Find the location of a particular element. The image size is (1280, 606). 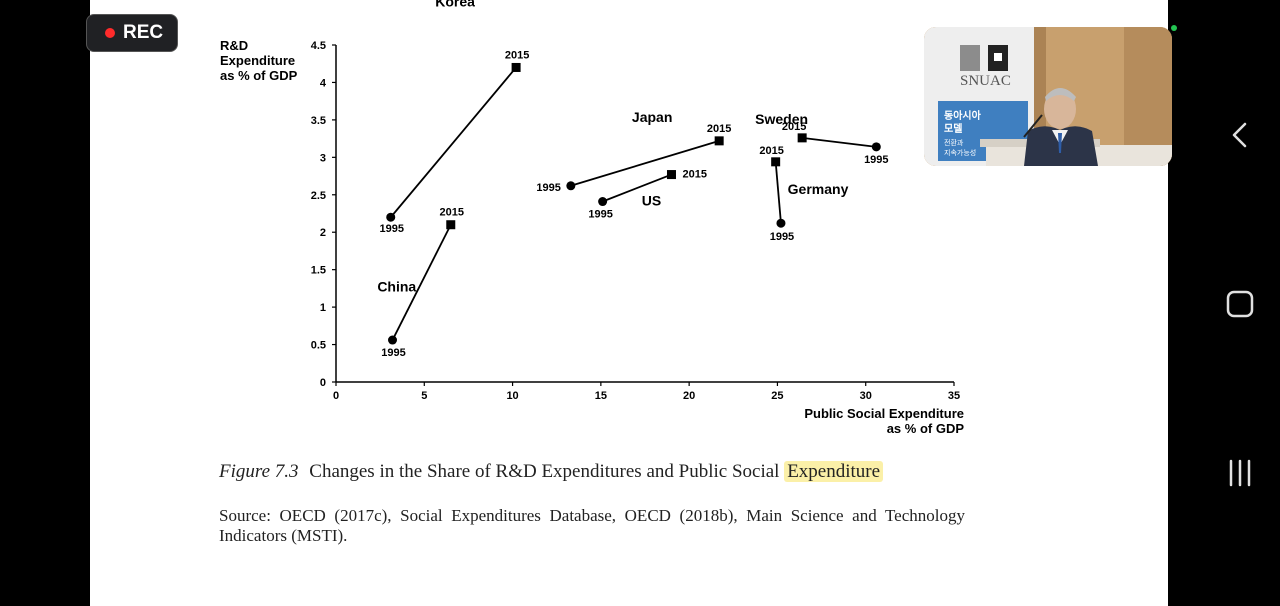

banner-line1: 동아시아 is located at coordinates (963, 115).